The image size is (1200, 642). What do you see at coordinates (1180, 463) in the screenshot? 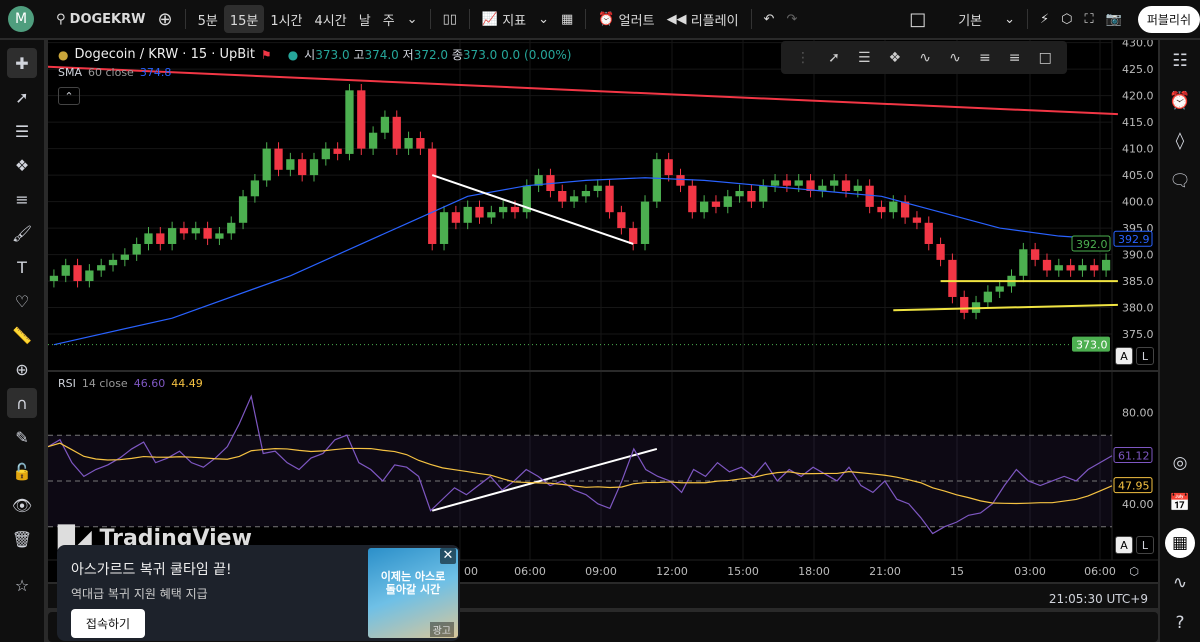
I see `target-icon: ◎` at bounding box center [1180, 463].